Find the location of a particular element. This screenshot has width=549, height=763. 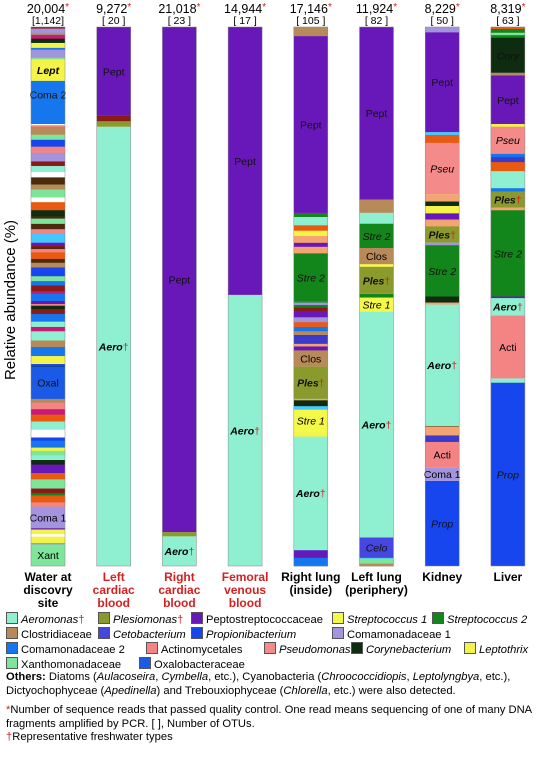

legend-item: Cetobacterium is located at coordinates (142, 635).